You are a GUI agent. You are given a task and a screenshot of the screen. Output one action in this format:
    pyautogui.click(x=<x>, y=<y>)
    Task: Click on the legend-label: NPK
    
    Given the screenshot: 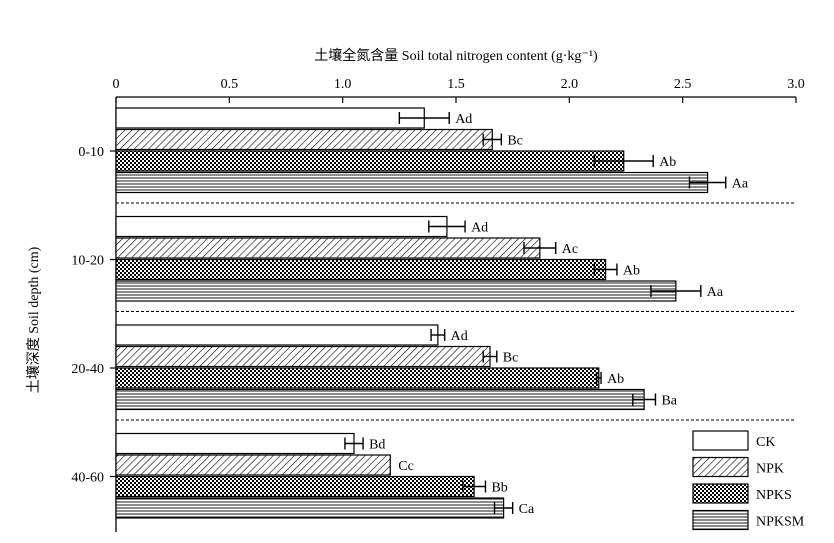 What is the action you would take?
    pyautogui.click(x=770, y=469)
    